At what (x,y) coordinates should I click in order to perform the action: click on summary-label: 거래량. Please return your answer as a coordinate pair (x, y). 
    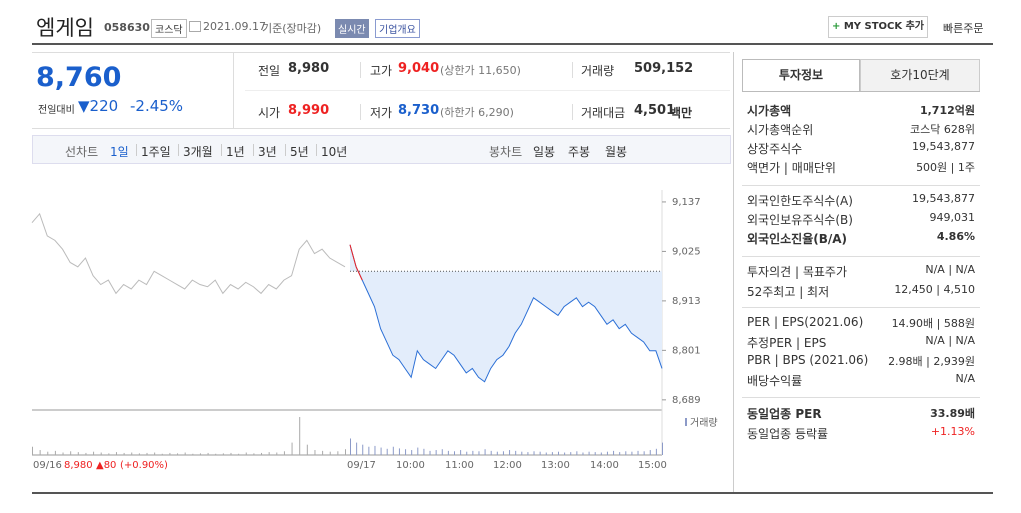
    Looking at the image, I should click on (598, 71).